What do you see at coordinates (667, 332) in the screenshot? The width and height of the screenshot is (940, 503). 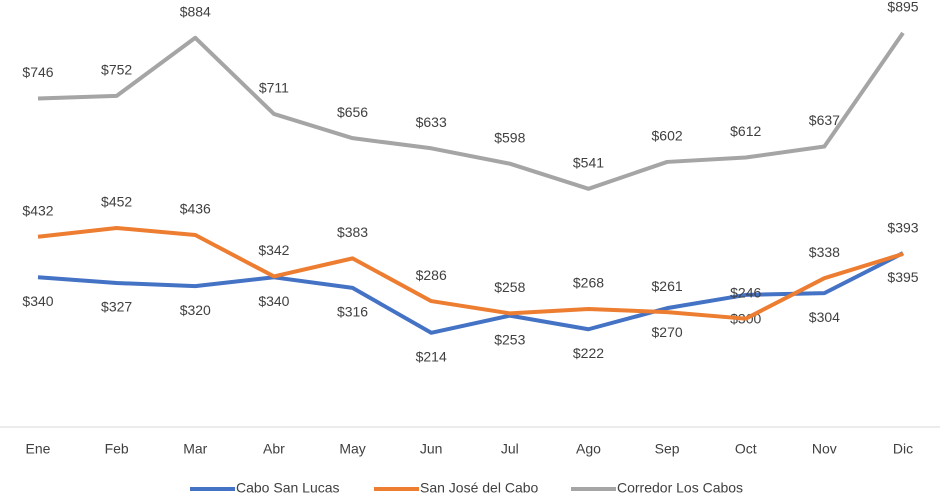 I see `data-label: $270` at bounding box center [667, 332].